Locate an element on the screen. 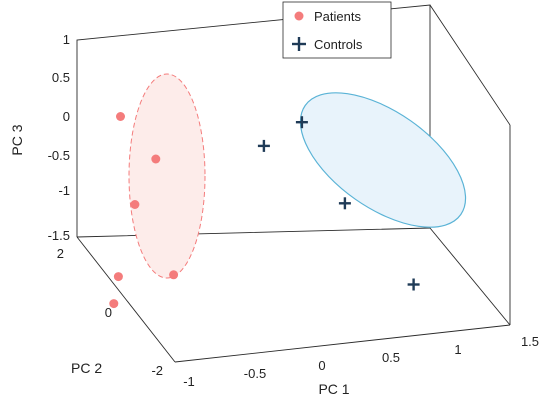 This screenshot has width=550, height=407. z-tick-label: -1.5 is located at coordinates (59, 235).